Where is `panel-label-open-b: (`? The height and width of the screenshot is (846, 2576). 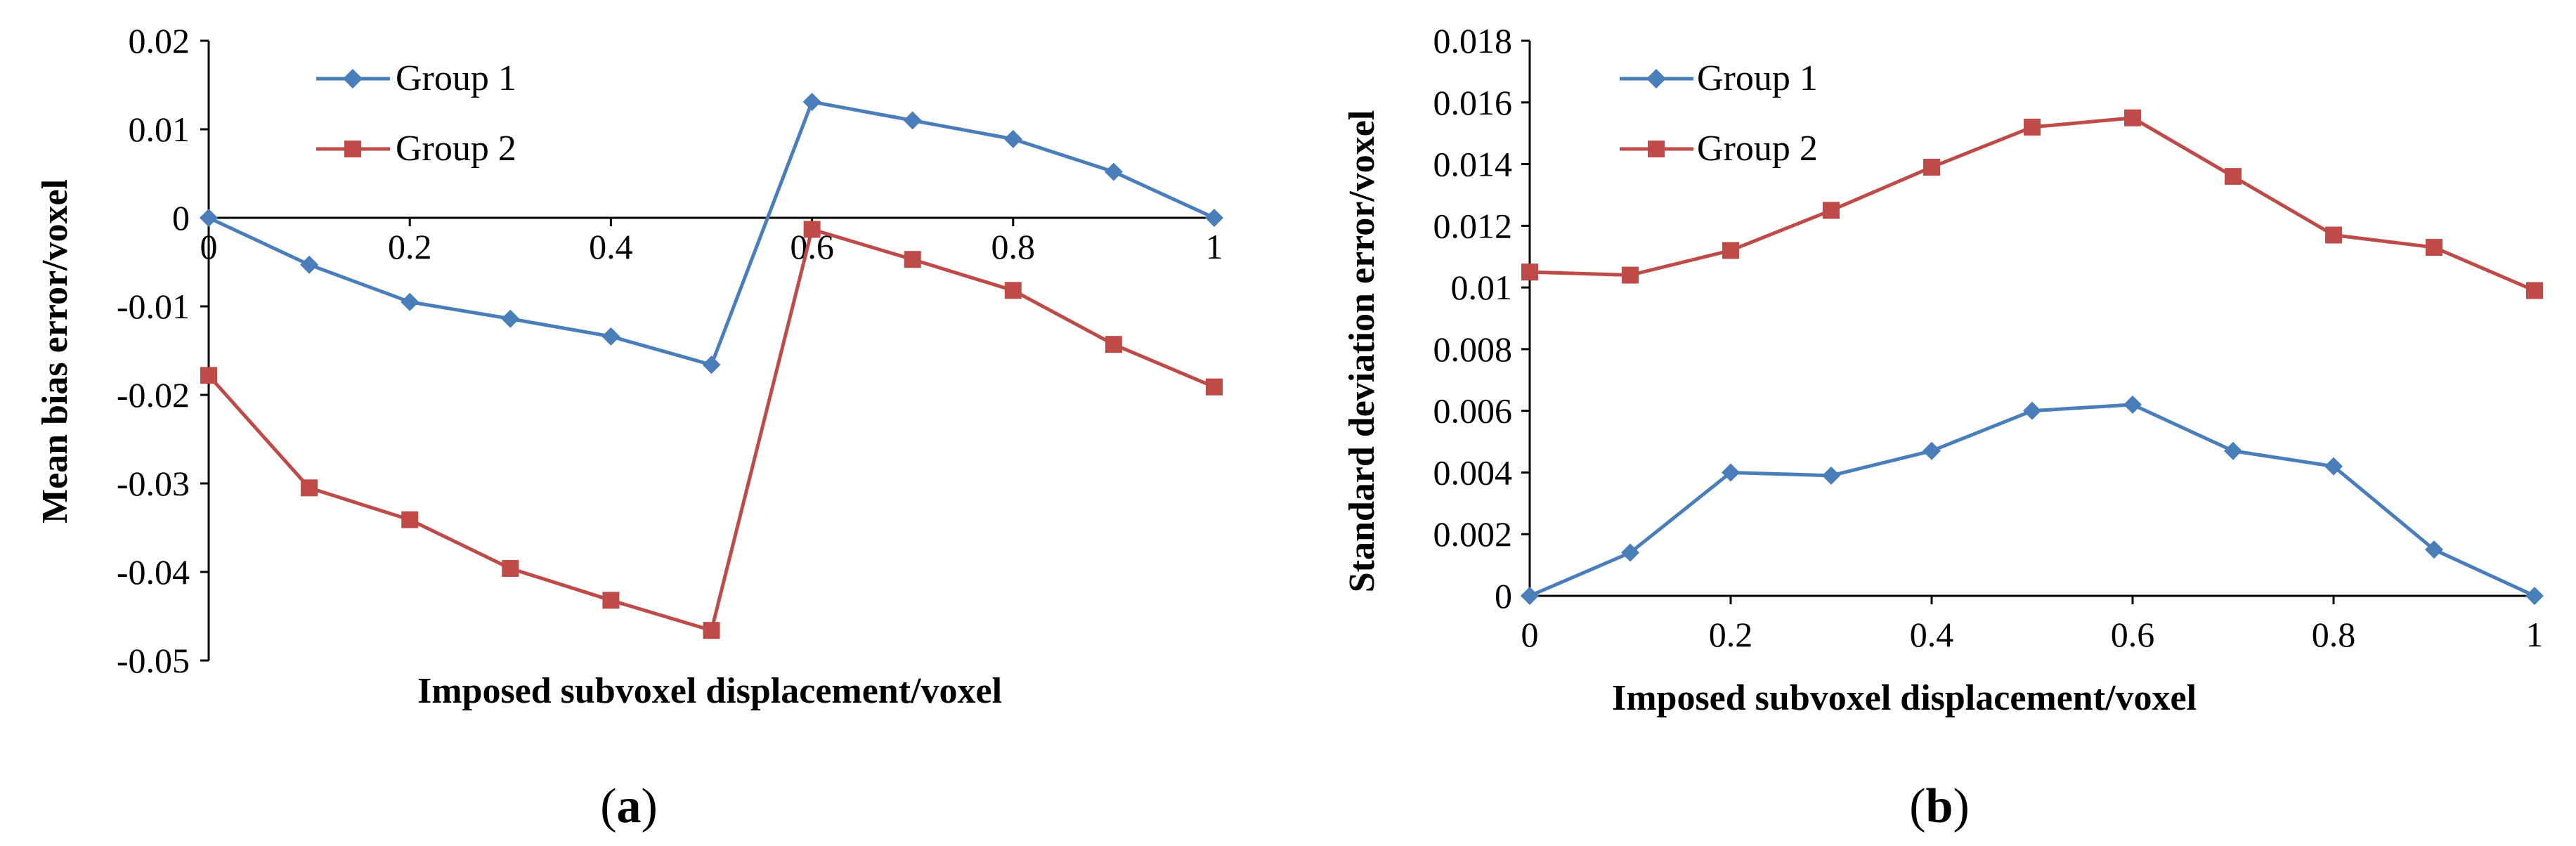
panel-label-open-b: ( is located at coordinates (1917, 806).